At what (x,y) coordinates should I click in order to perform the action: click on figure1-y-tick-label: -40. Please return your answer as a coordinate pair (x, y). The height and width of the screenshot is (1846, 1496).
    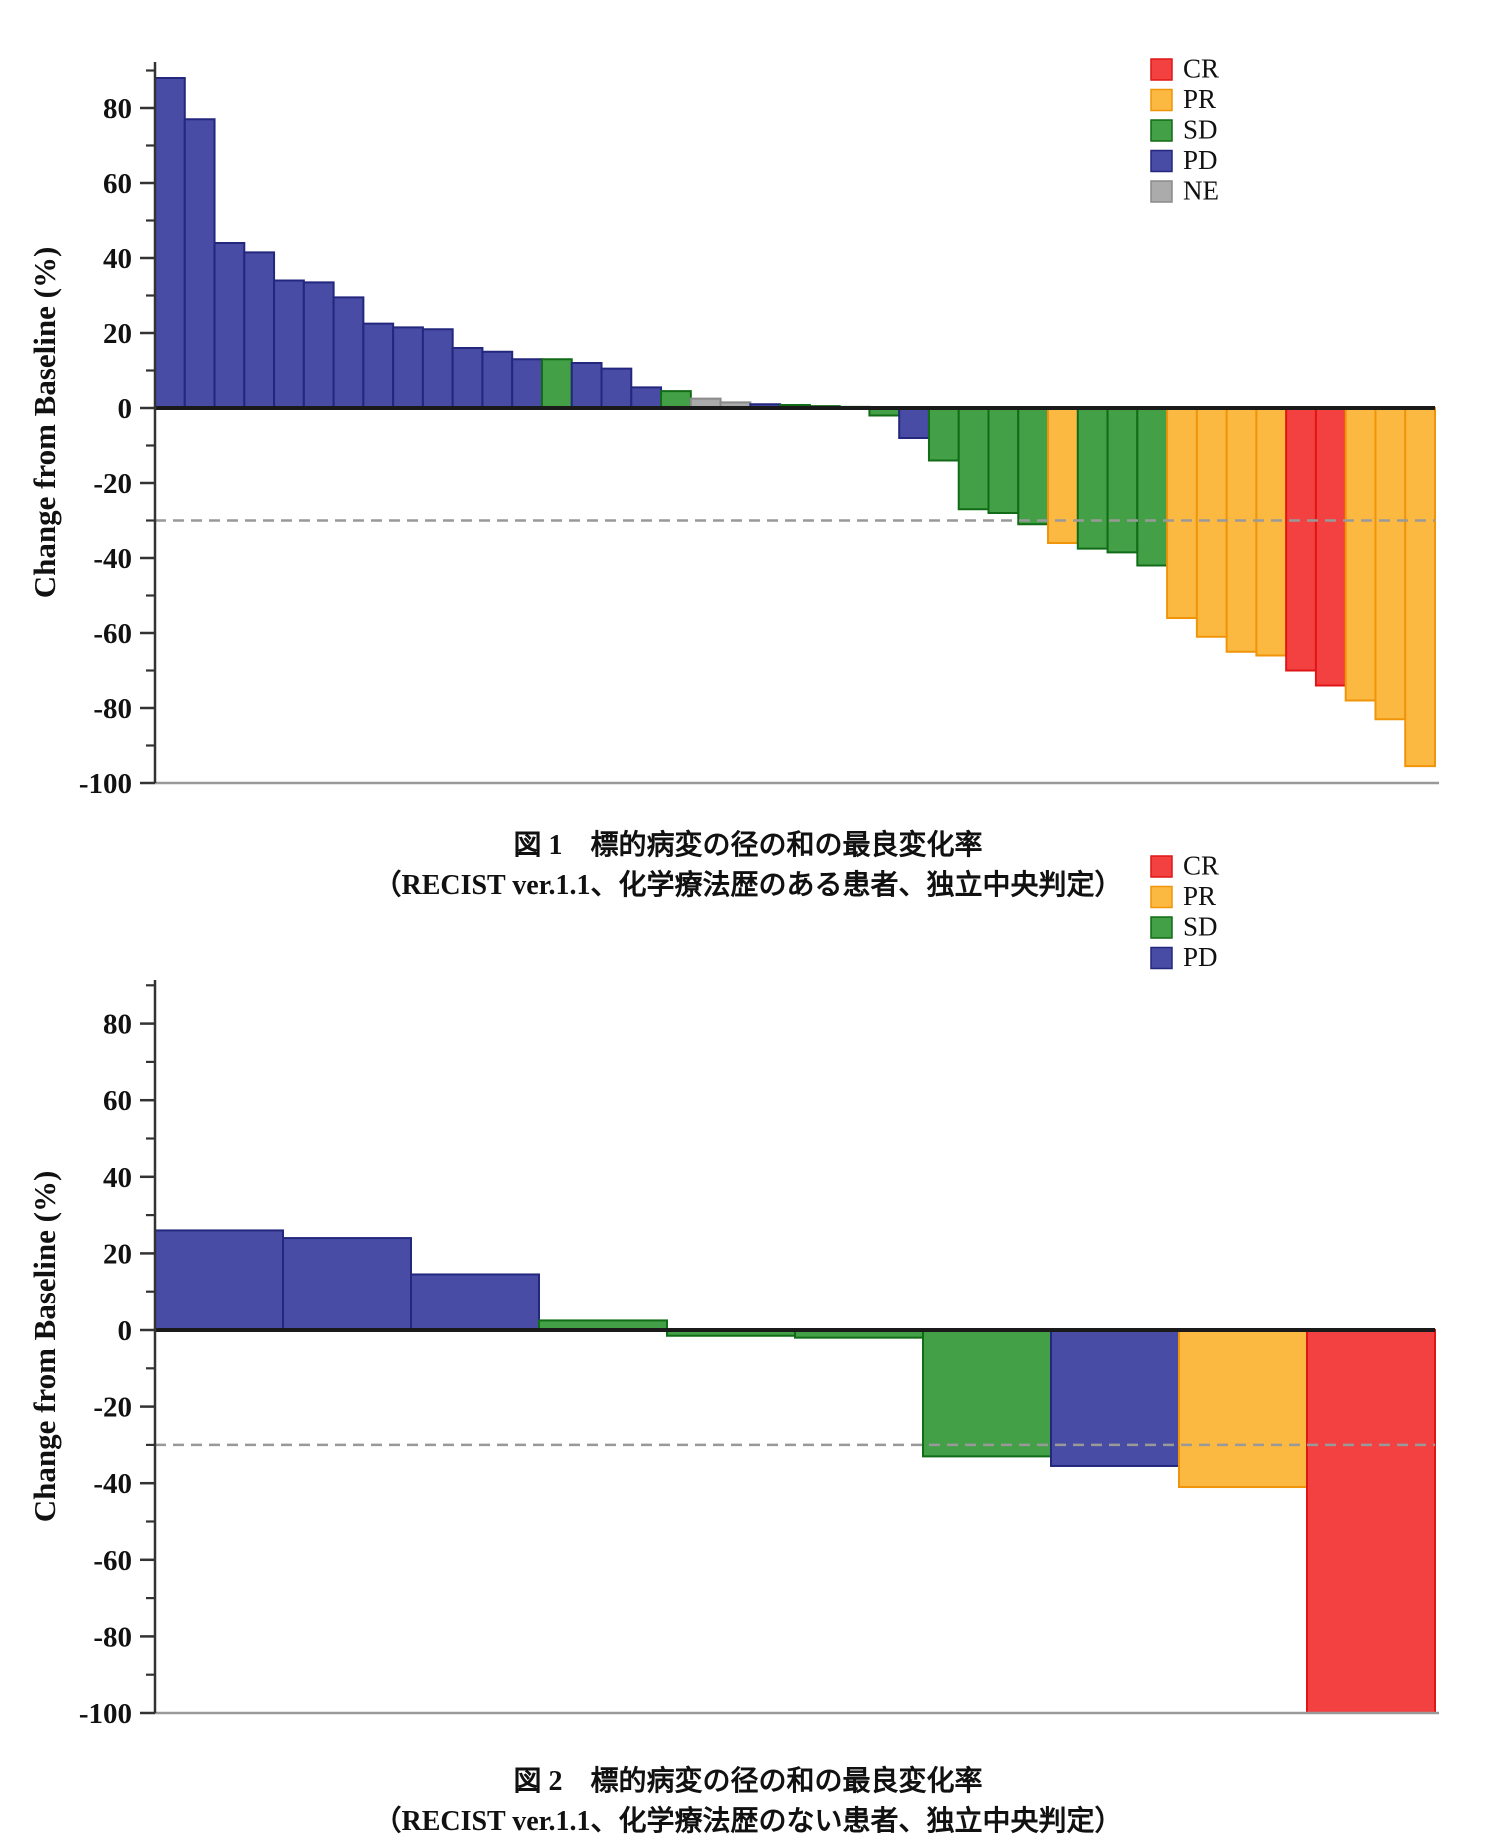
    Looking at the image, I should click on (112, 559).